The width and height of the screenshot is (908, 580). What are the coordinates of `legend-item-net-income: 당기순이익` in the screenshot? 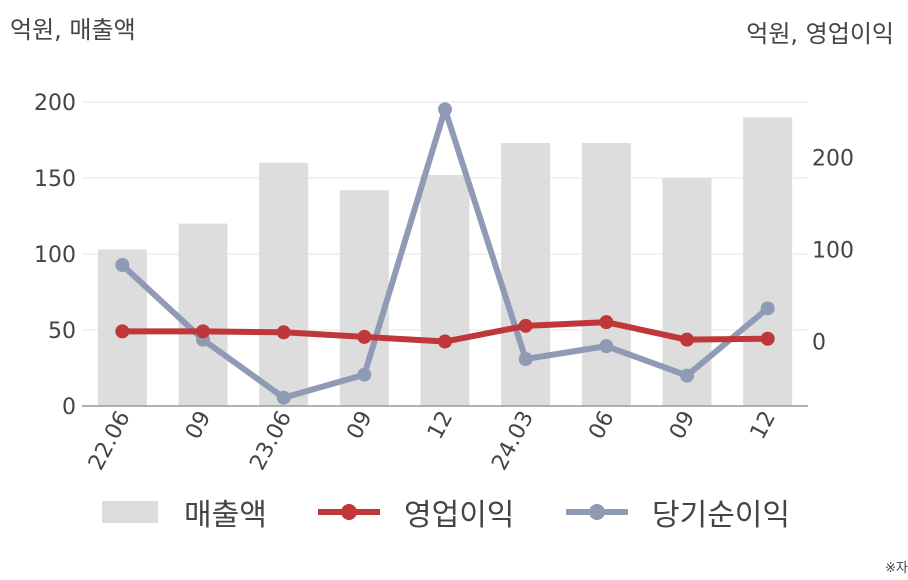 It's located at (678, 512).